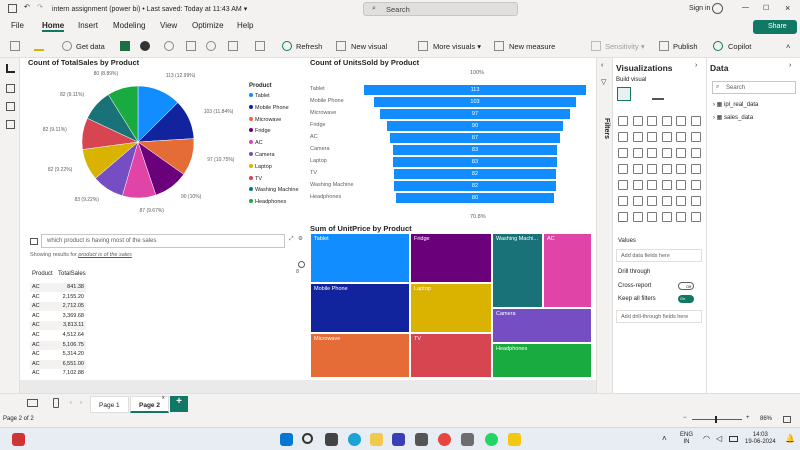  Describe the element at coordinates (274, 190) in the screenshot. I see `pie-legend-item: Washing Machine` at that location.